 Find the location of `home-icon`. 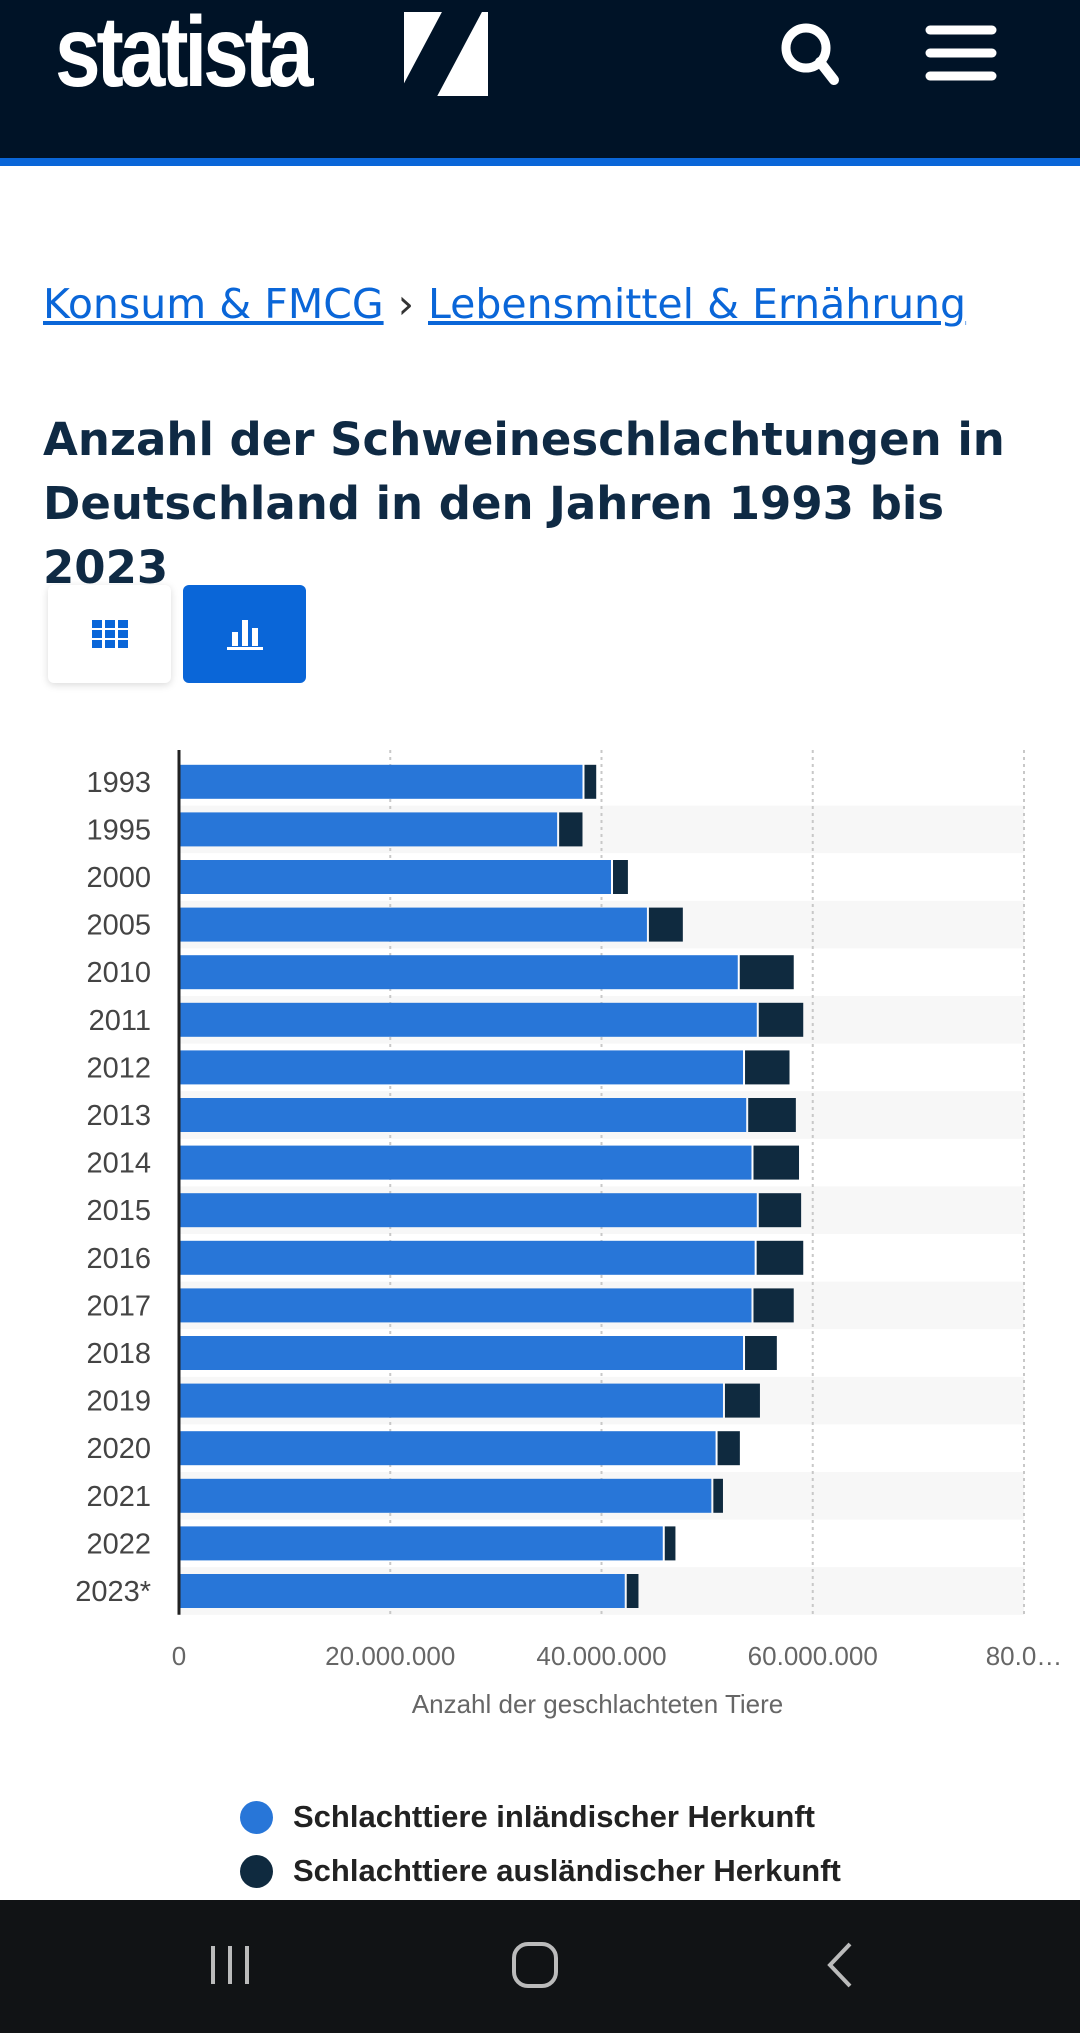

home-icon is located at coordinates (535, 1965).